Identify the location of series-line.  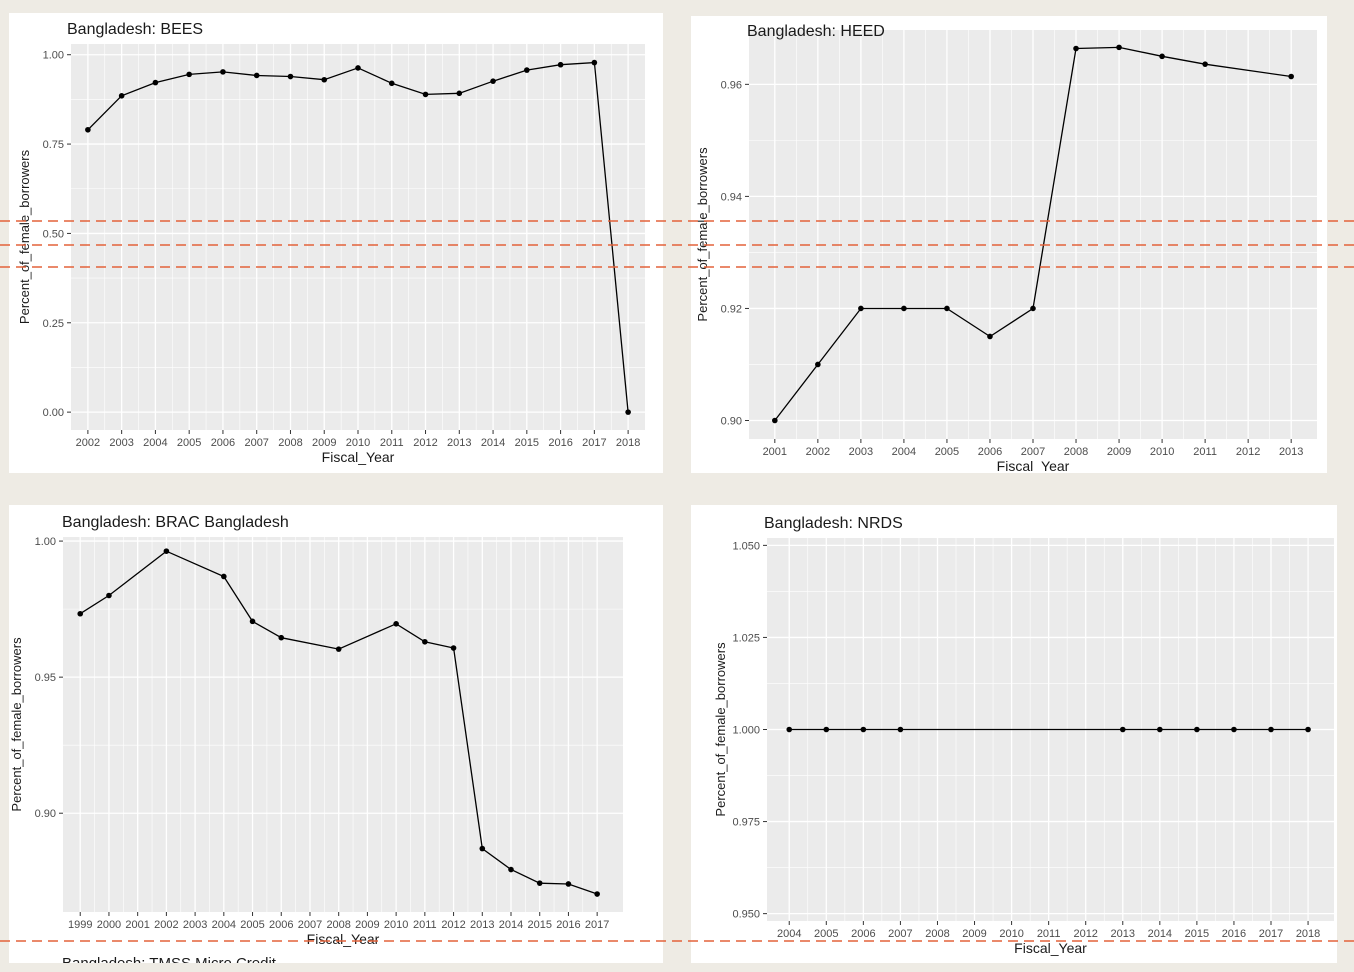
(1033, 233).